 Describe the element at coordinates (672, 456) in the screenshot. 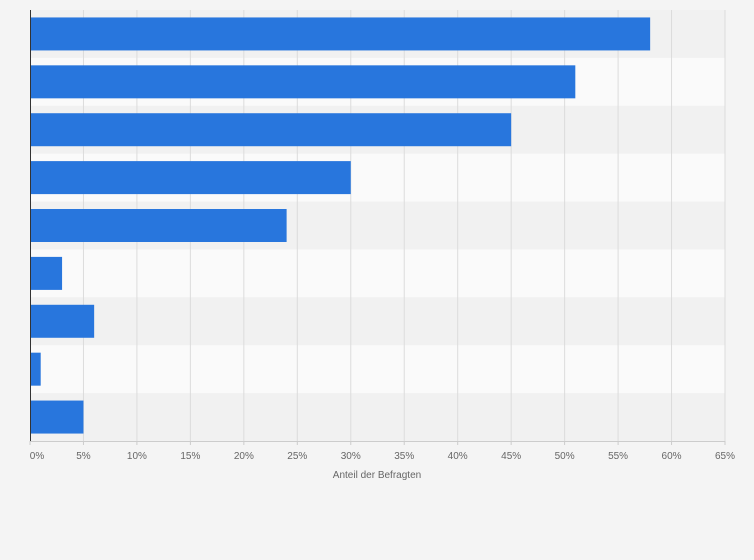

I see `x-tick-label: 60%` at that location.